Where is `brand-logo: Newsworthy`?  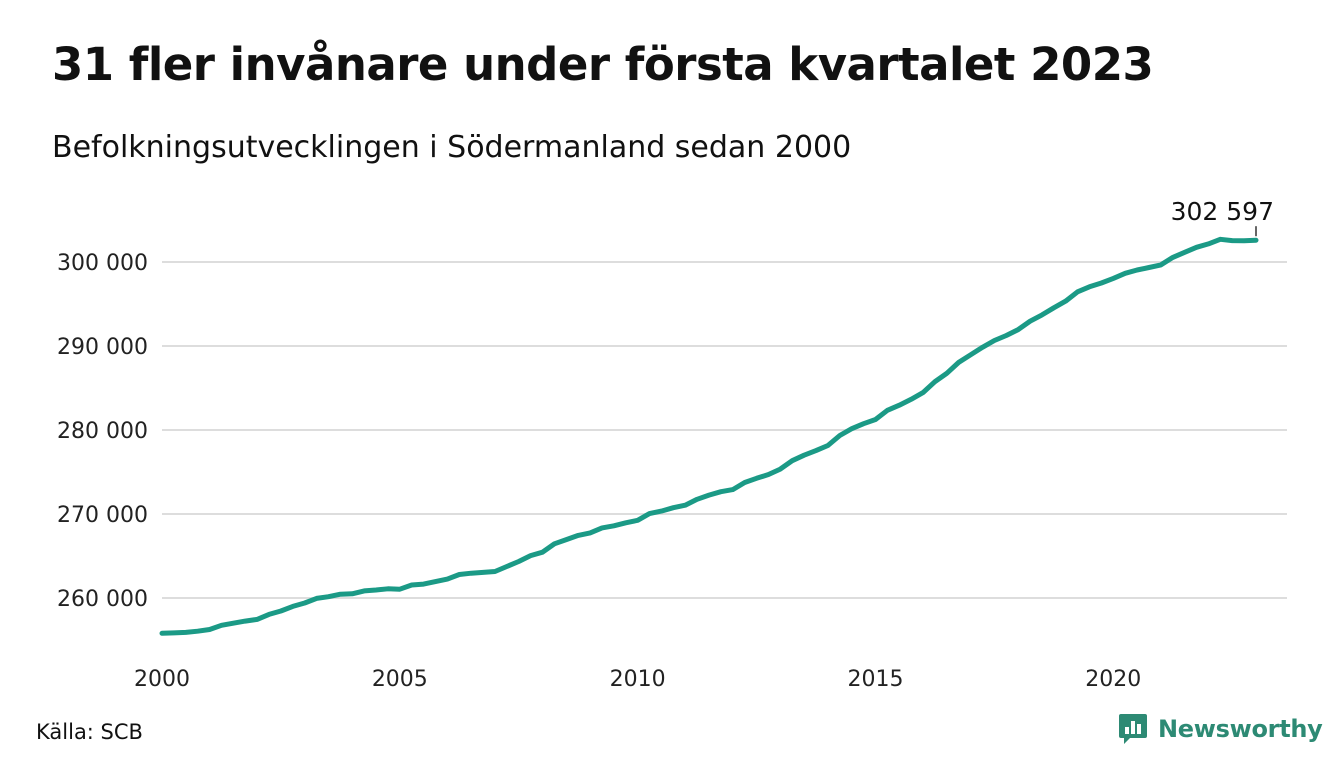 brand-logo: Newsworthy is located at coordinates (1220, 729).